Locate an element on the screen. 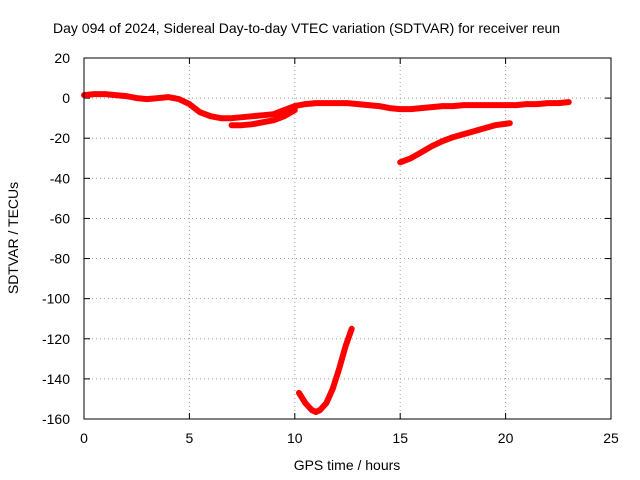 The width and height of the screenshot is (640, 480). y-tick-label: 0 is located at coordinates (66, 98).